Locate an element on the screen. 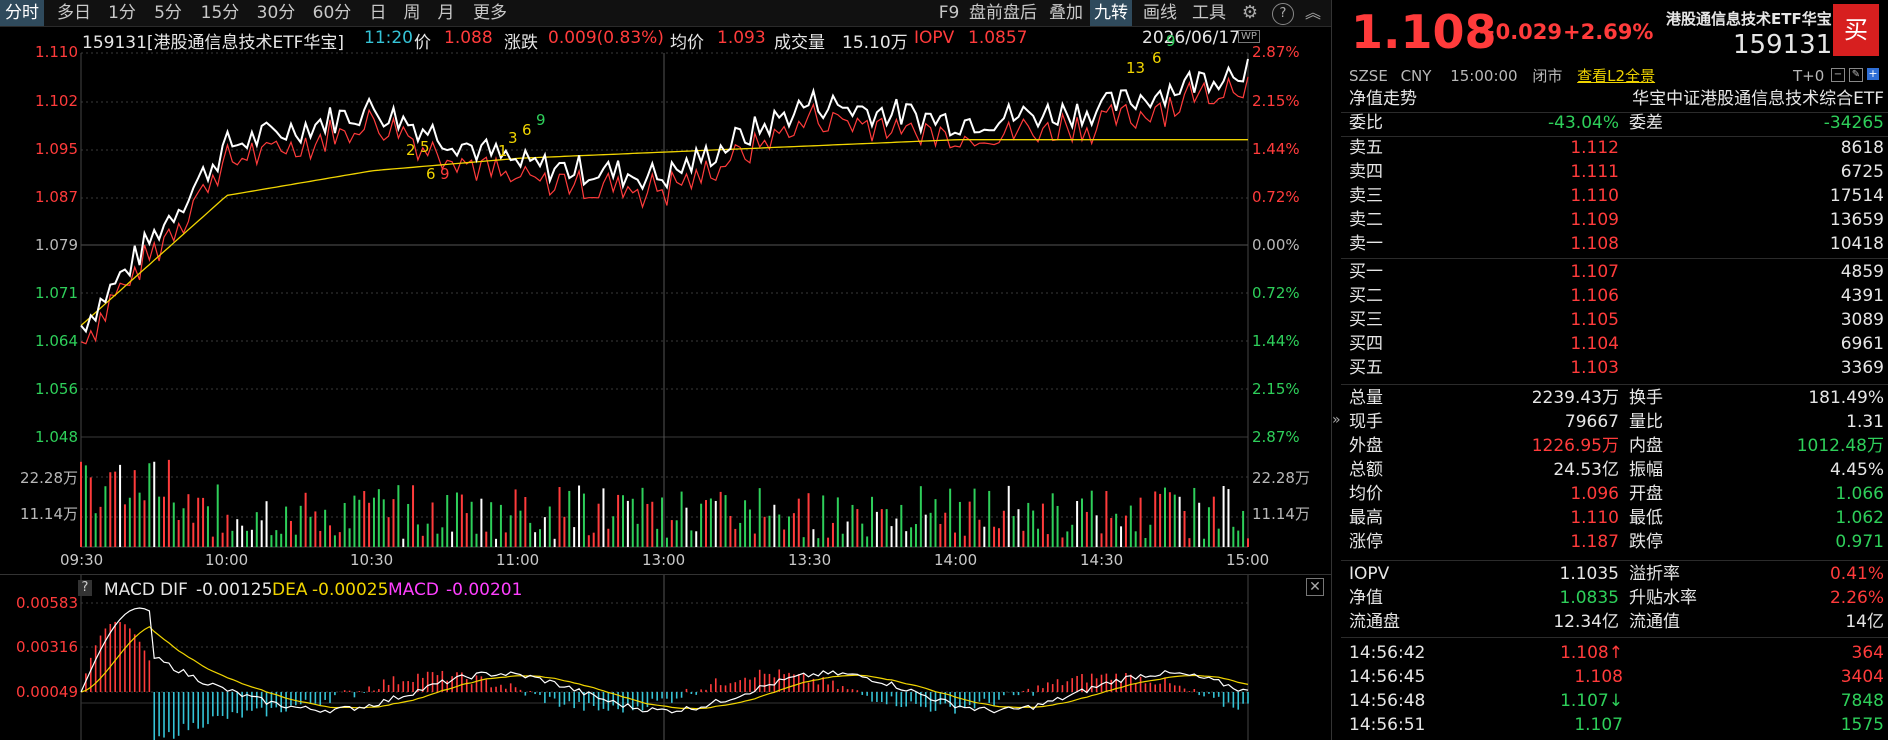 The image size is (1888, 740). l2-panorama-link: 查看L2全景 is located at coordinates (1616, 76).